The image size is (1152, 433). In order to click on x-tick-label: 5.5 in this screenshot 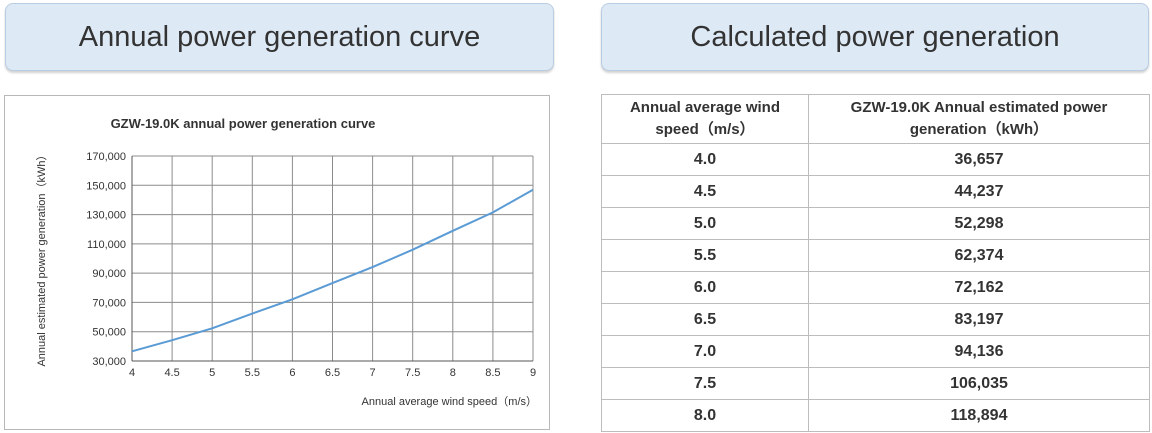, I will do `click(252, 373)`.